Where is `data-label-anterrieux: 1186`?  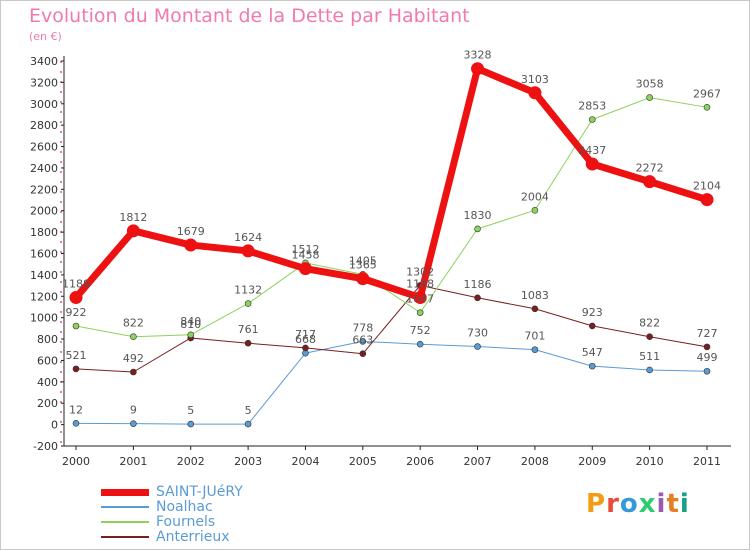 data-label-anterrieux: 1186 is located at coordinates (478, 284).